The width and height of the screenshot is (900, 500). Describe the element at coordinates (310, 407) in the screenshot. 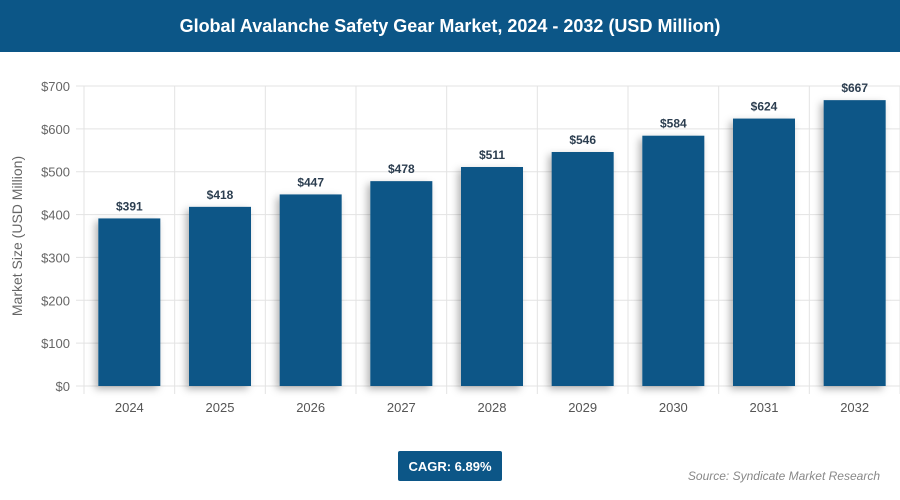

I see `x-tick-label: 2026` at that location.